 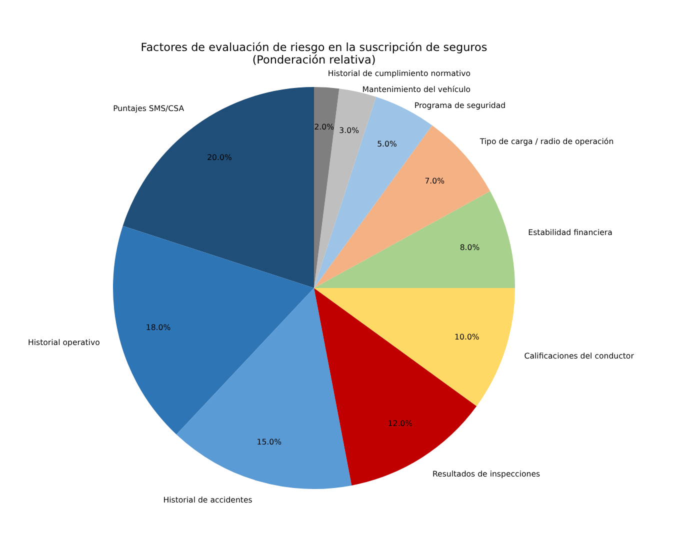 I want to click on chart-subtitle: (Ponderación relativa), so click(x=314, y=59).